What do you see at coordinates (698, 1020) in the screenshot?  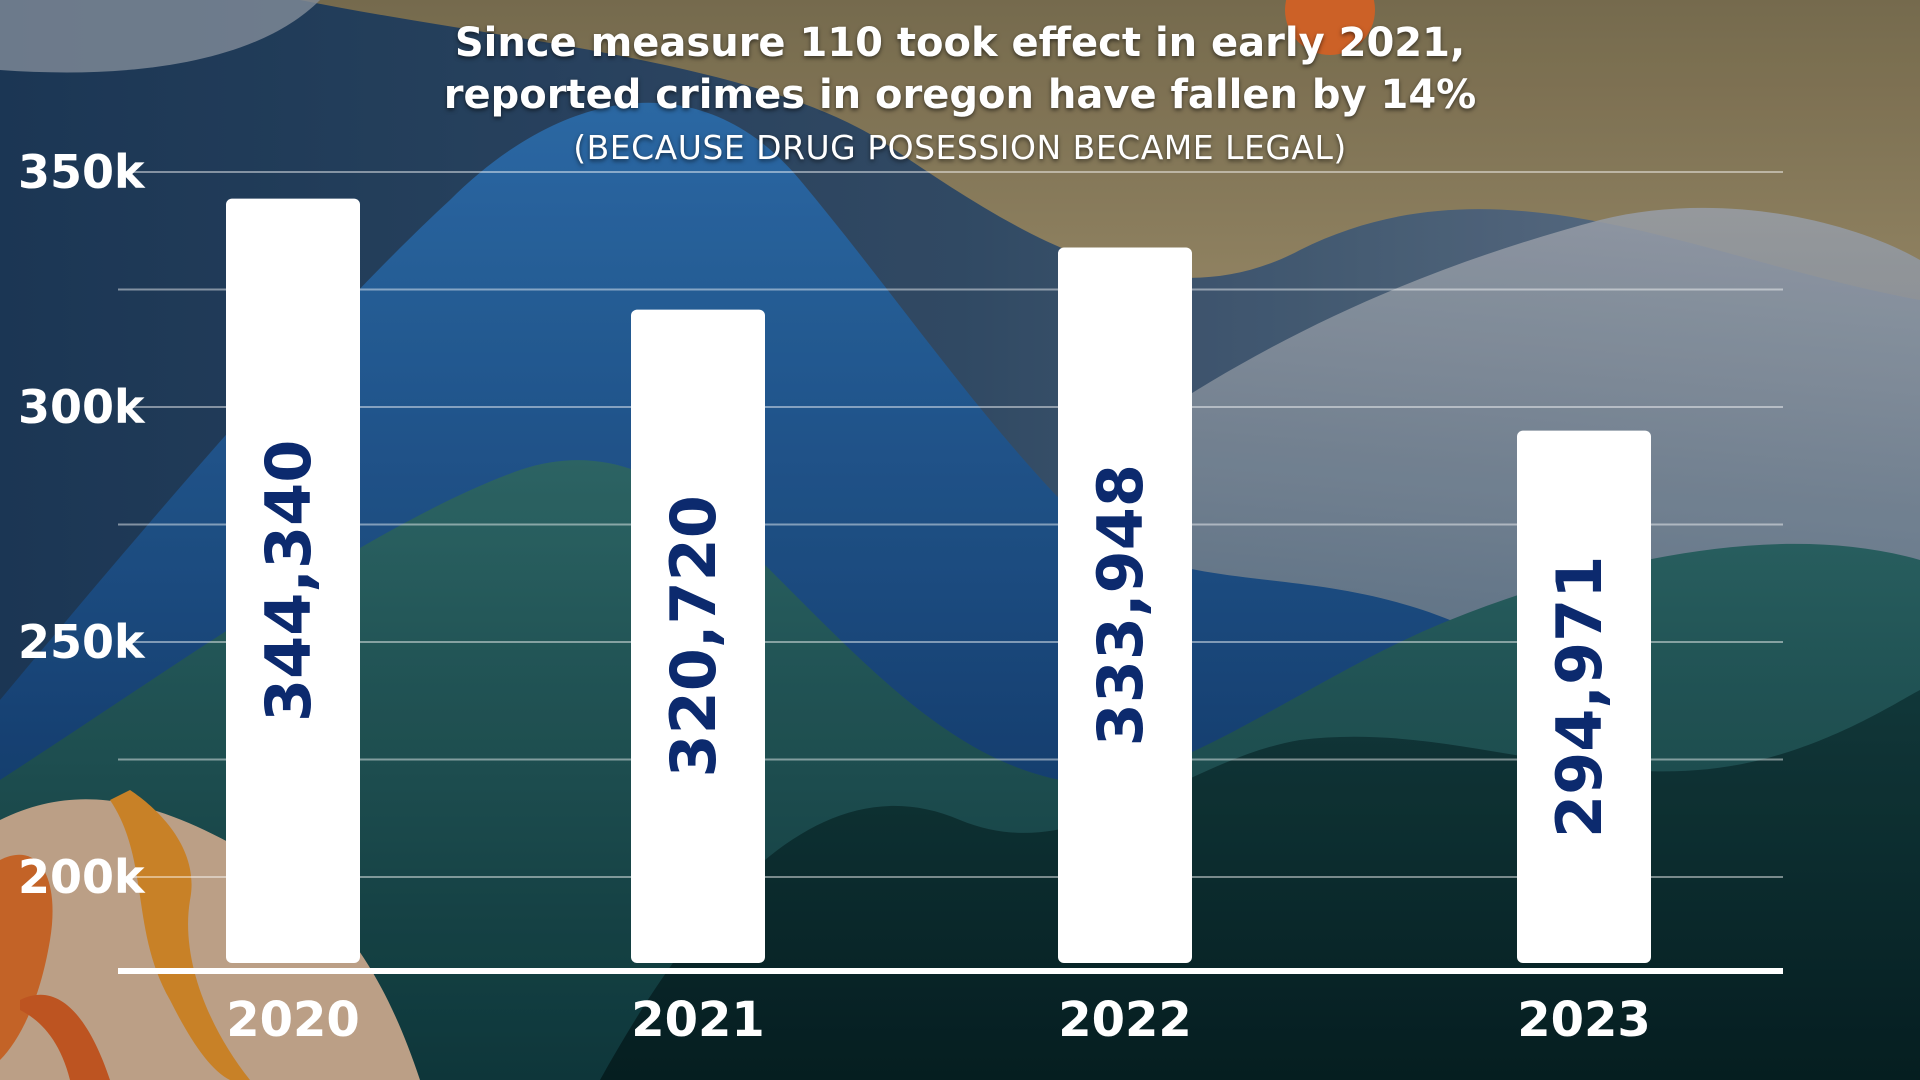 I see `x-tick-label: 2021` at bounding box center [698, 1020].